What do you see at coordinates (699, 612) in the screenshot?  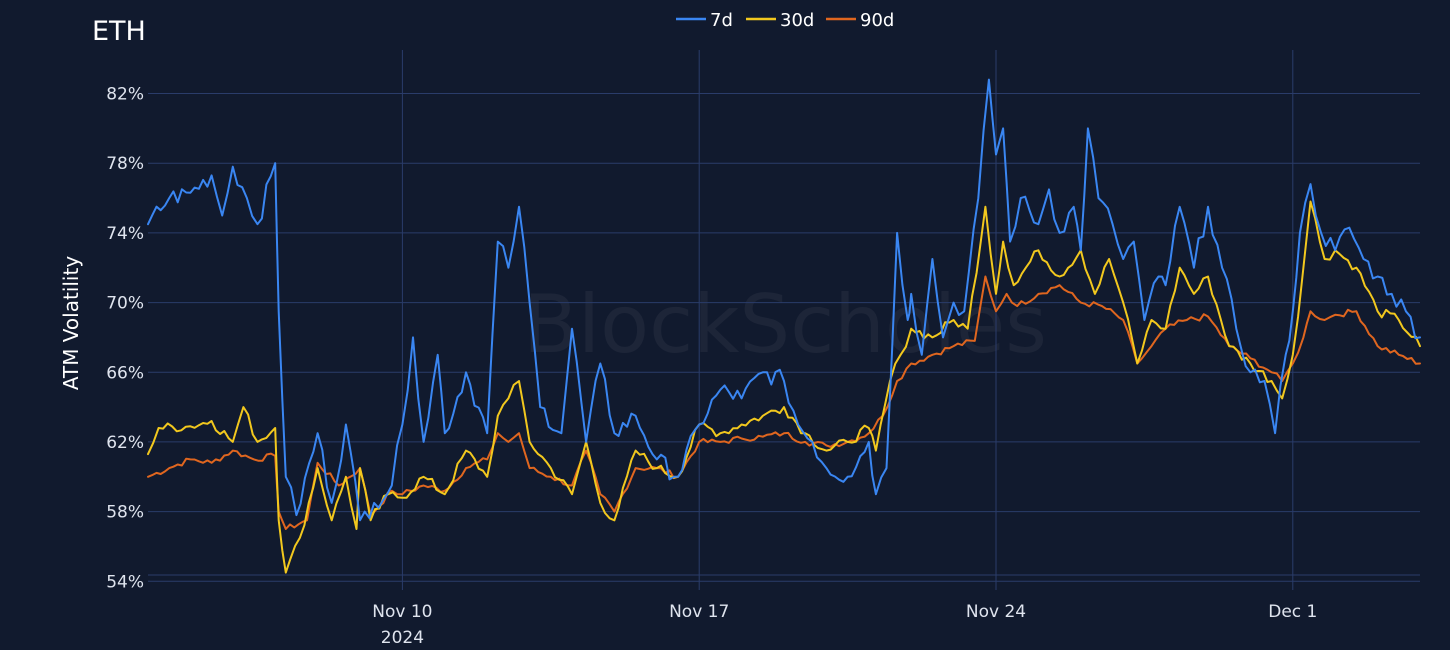 I see `x-tick-label: Nov 17` at bounding box center [699, 612].